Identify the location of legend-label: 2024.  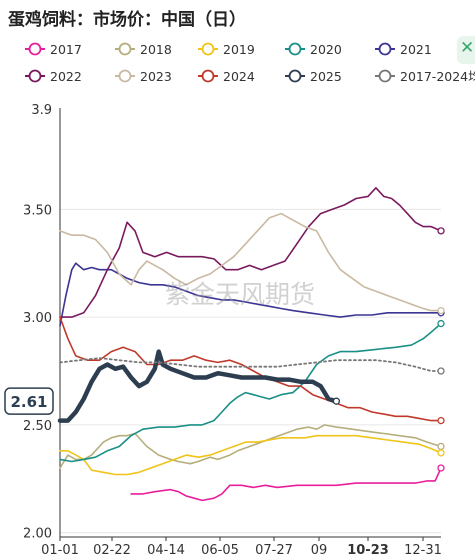
(239, 76).